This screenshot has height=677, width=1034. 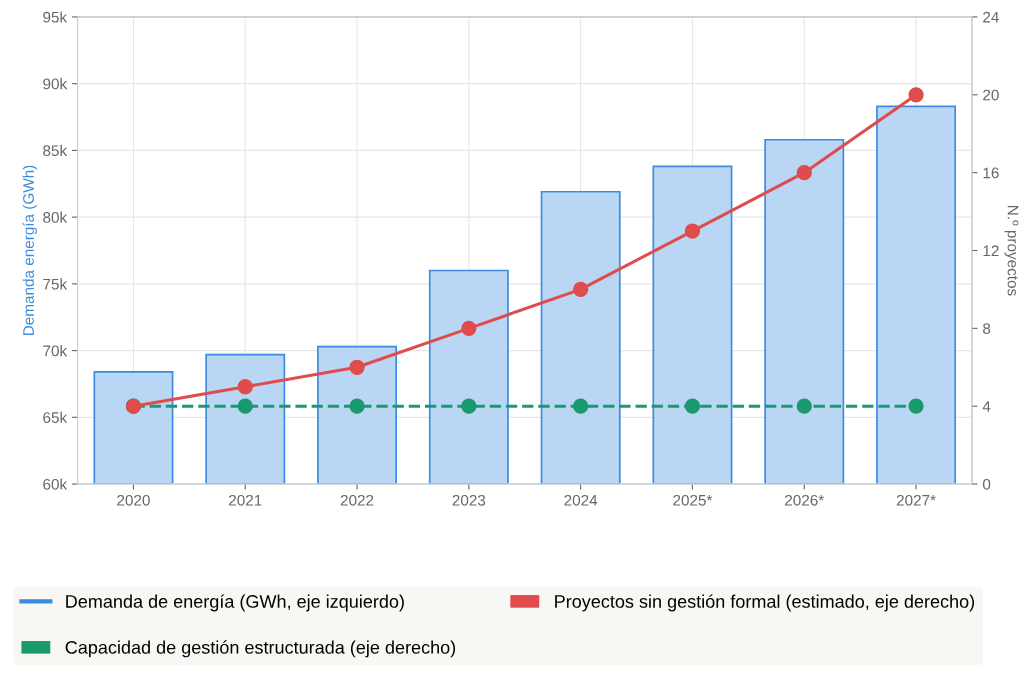 What do you see at coordinates (235, 603) in the screenshot?
I see `legend-label: Demanda de energía (GWh, eje izquierdo)` at bounding box center [235, 603].